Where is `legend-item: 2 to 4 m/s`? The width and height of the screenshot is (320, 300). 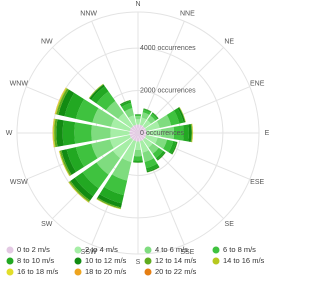
legend-item: 2 to 4 m/s is located at coordinates (96, 249).